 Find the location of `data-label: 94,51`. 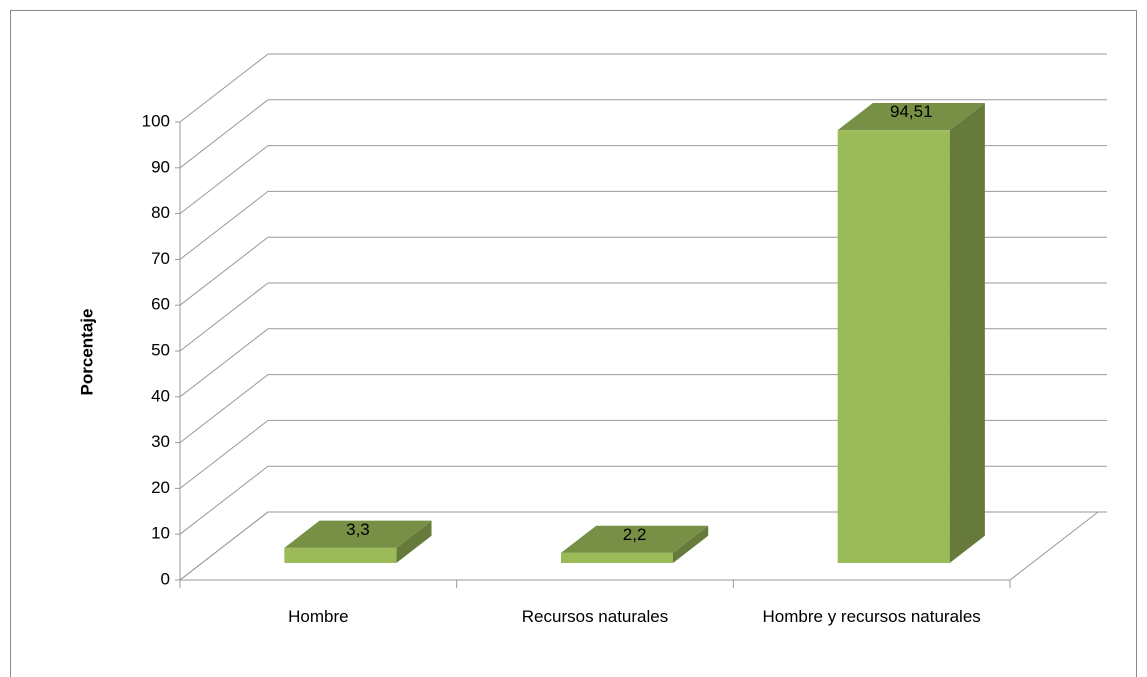

data-label: 94,51 is located at coordinates (911, 111).